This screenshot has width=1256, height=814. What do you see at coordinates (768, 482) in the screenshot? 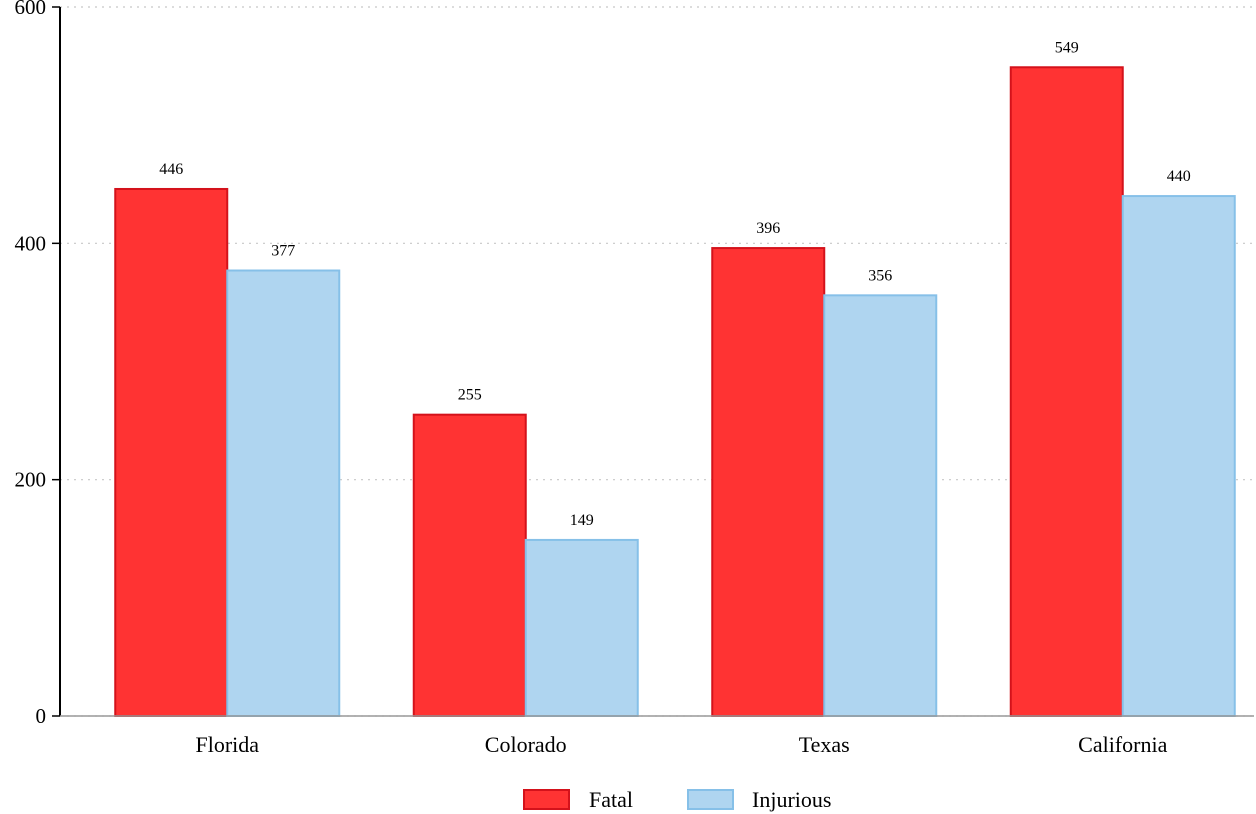
I see `bar-fatal-texas` at bounding box center [768, 482].